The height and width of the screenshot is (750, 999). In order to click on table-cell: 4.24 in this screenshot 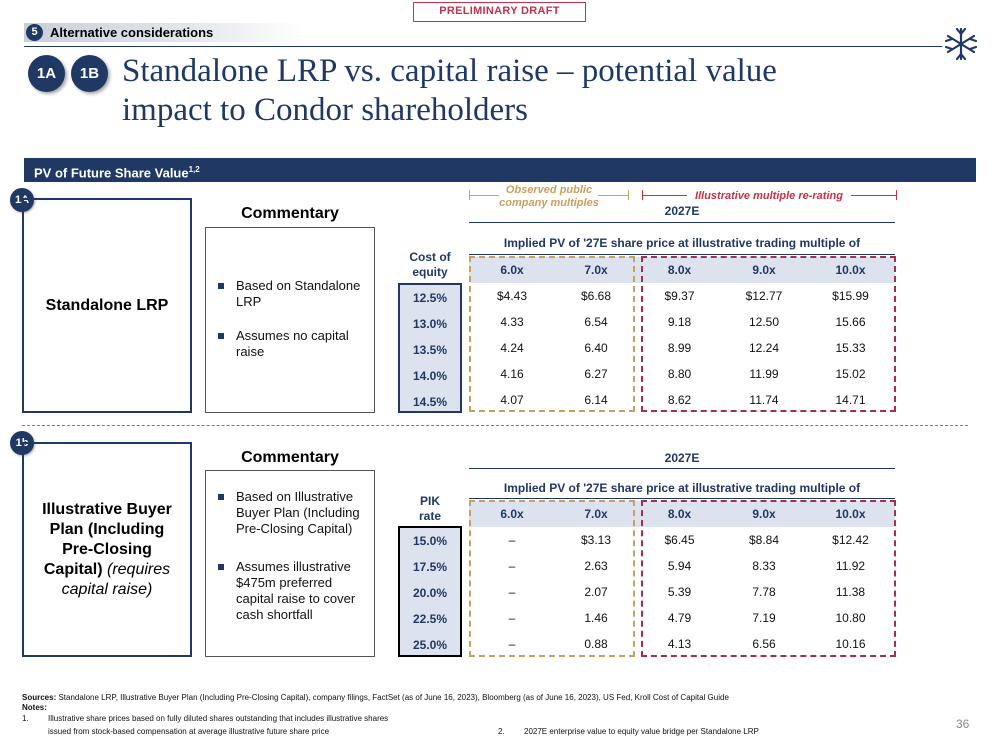, I will do `click(512, 348)`.